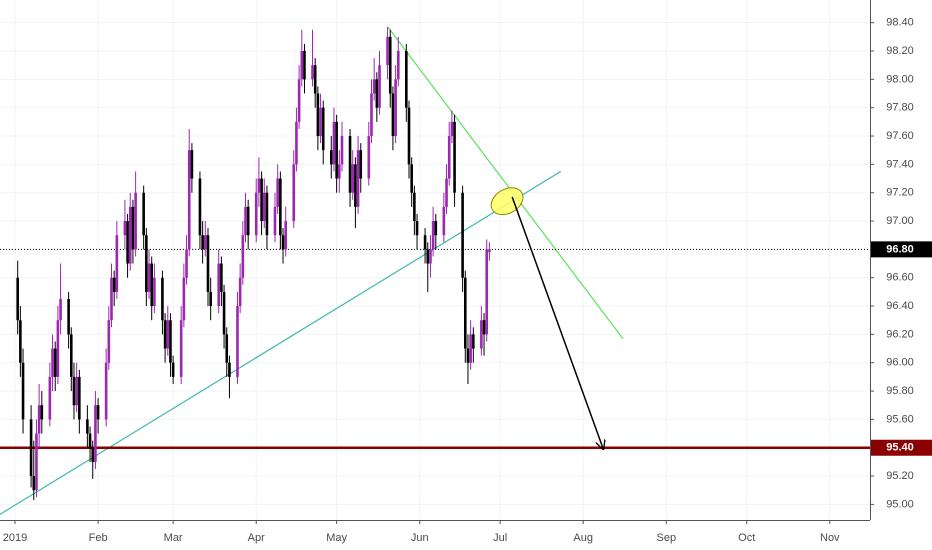  I want to click on x-tick-label: May, so click(336, 538).